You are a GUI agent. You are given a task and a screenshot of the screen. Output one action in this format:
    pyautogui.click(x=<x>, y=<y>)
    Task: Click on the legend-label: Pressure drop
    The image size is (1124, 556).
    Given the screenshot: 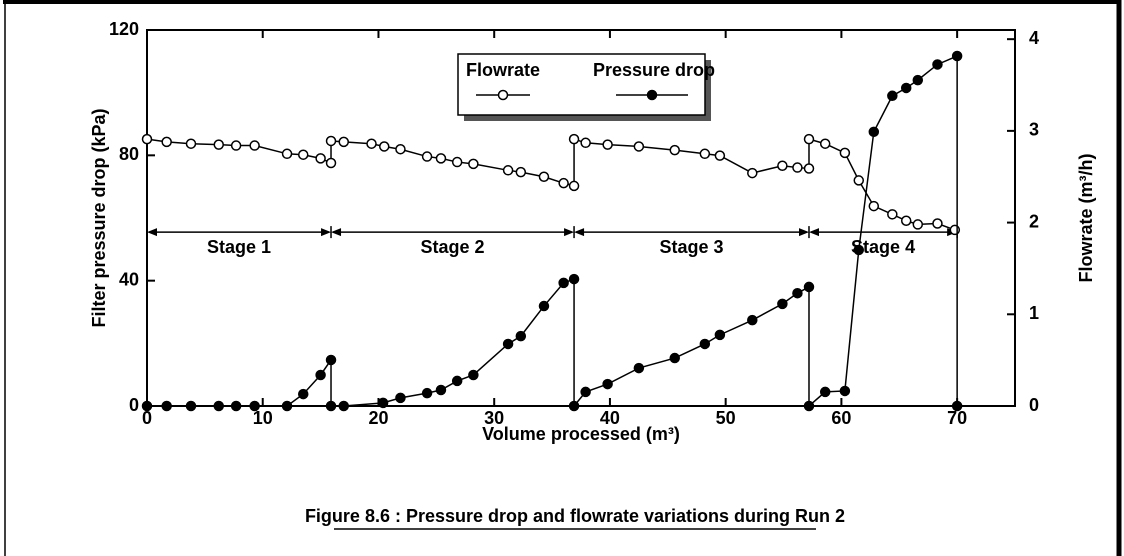 What is the action you would take?
    pyautogui.click(x=654, y=70)
    